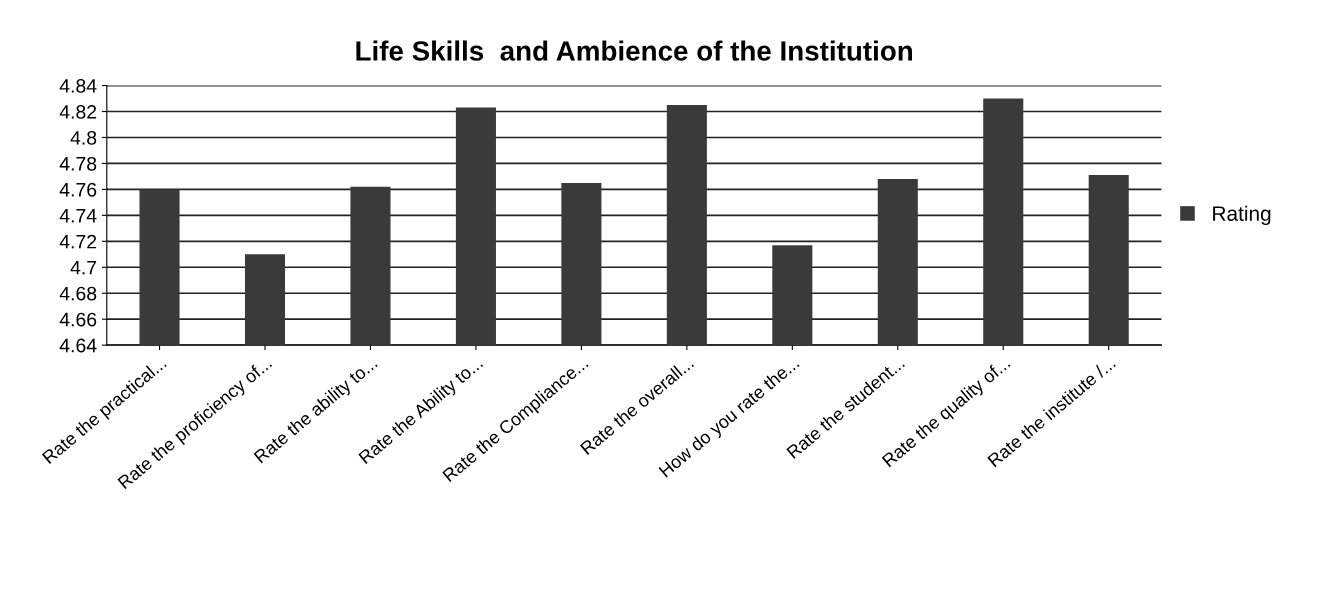 This screenshot has height=590, width=1335. Describe the element at coordinates (78, 189) in the screenshot. I see `y-tick-label: 4.76` at that location.